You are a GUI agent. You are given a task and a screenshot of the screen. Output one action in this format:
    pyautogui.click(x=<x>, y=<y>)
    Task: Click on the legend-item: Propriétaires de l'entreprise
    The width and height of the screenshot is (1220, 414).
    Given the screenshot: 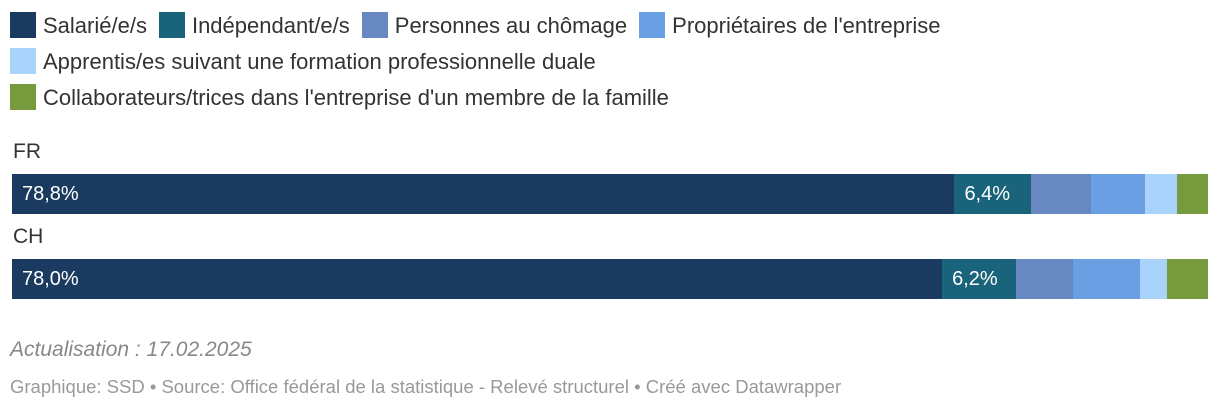 What is the action you would take?
    pyautogui.click(x=789, y=26)
    